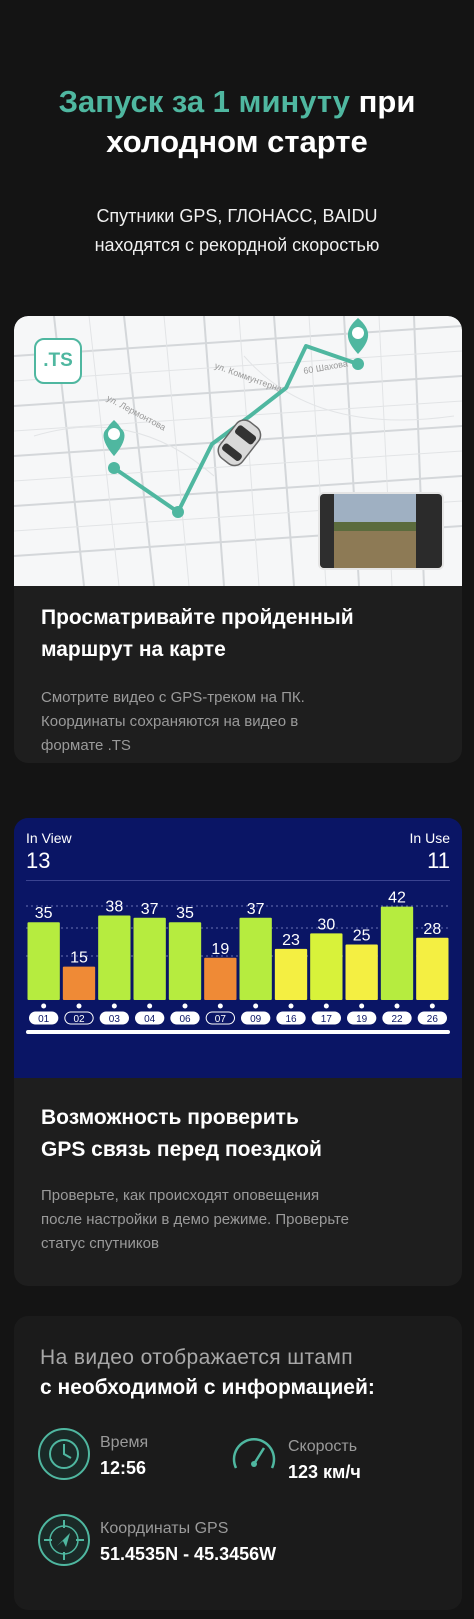 The width and height of the screenshot is (474, 1619). I want to click on bar-value-label: 23, so click(291, 940).